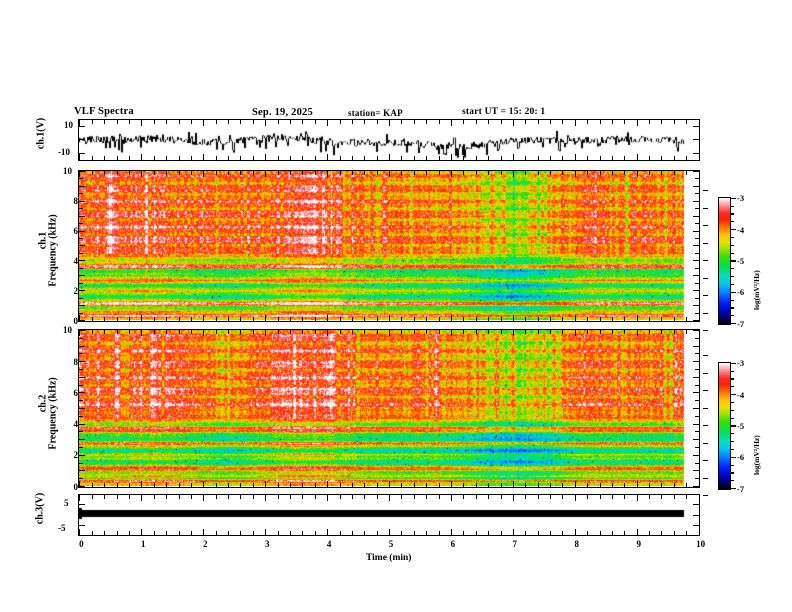 The height and width of the screenshot is (612, 792). Describe the element at coordinates (638, 544) in the screenshot. I see `x-axis-tick-label-9: 9` at that location.